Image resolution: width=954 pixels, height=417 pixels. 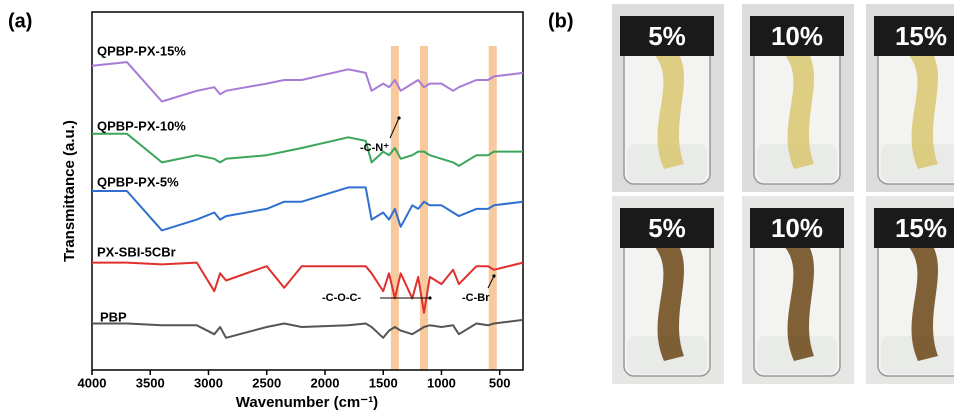 What do you see at coordinates (150, 382) in the screenshot?
I see `x-tick-label: 3500` at bounding box center [150, 382].